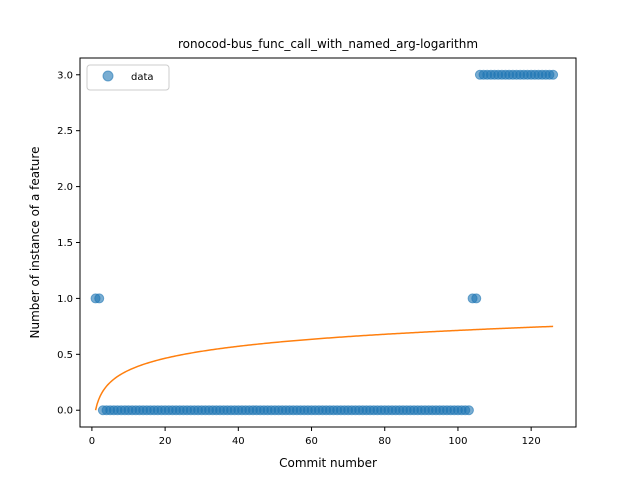 This screenshot has height=480, width=640. Describe the element at coordinates (108, 76) in the screenshot. I see `legend-marker-data` at that location.